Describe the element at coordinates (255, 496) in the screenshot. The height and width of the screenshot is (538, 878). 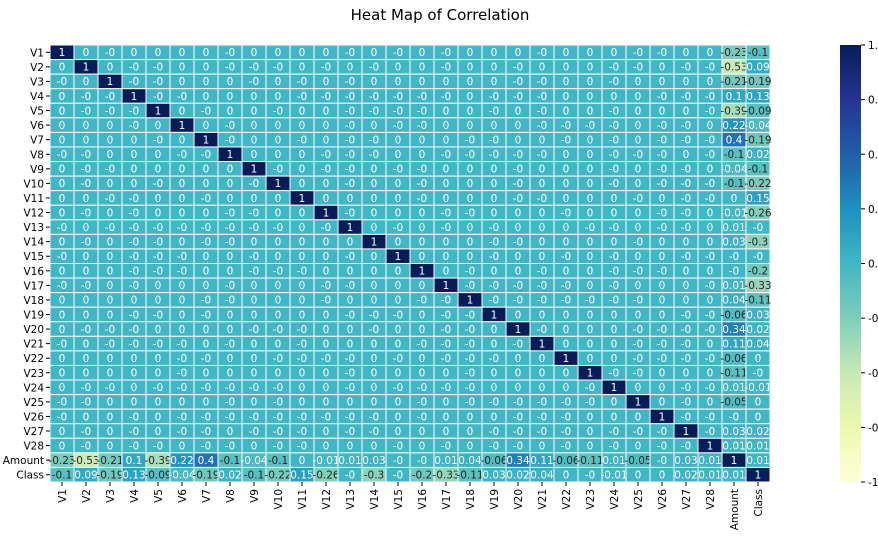
I see `x-tick-label: V9` at that location.